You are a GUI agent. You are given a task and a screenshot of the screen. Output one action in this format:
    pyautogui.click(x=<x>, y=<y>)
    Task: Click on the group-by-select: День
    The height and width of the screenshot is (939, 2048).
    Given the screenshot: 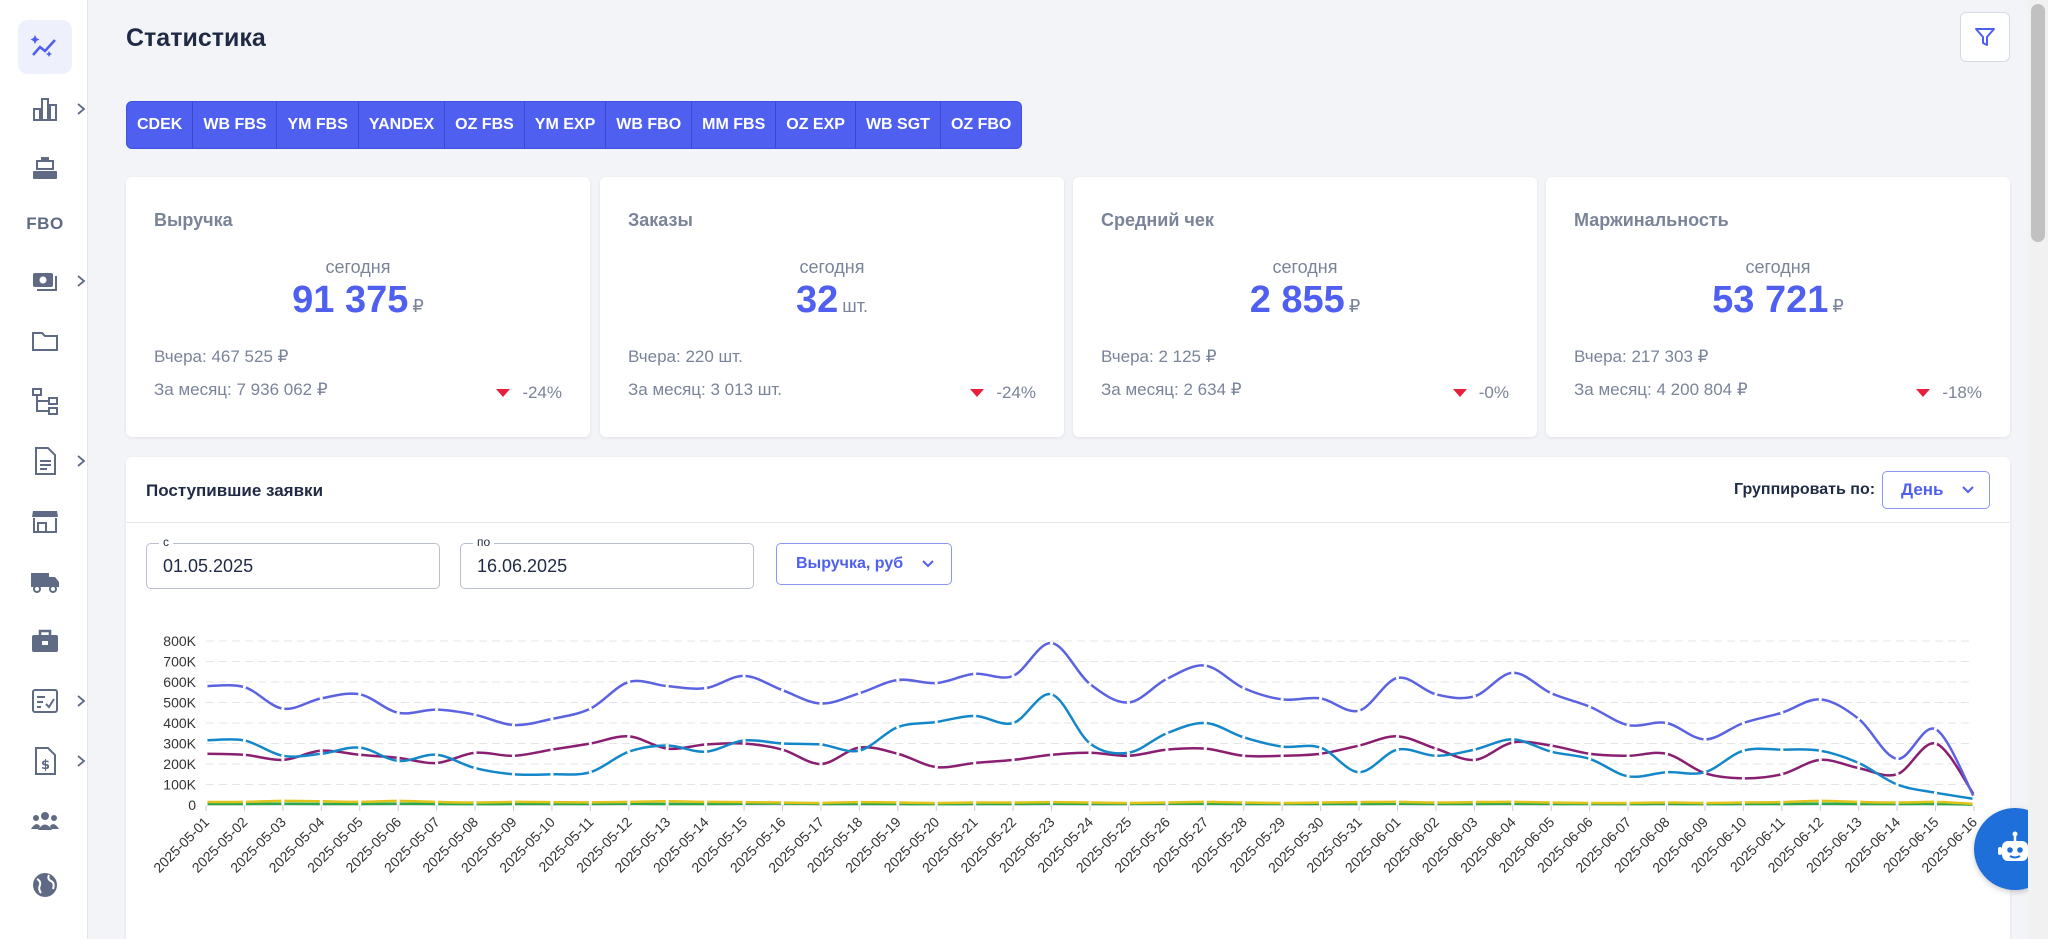 What is the action you would take?
    pyautogui.click(x=1936, y=490)
    